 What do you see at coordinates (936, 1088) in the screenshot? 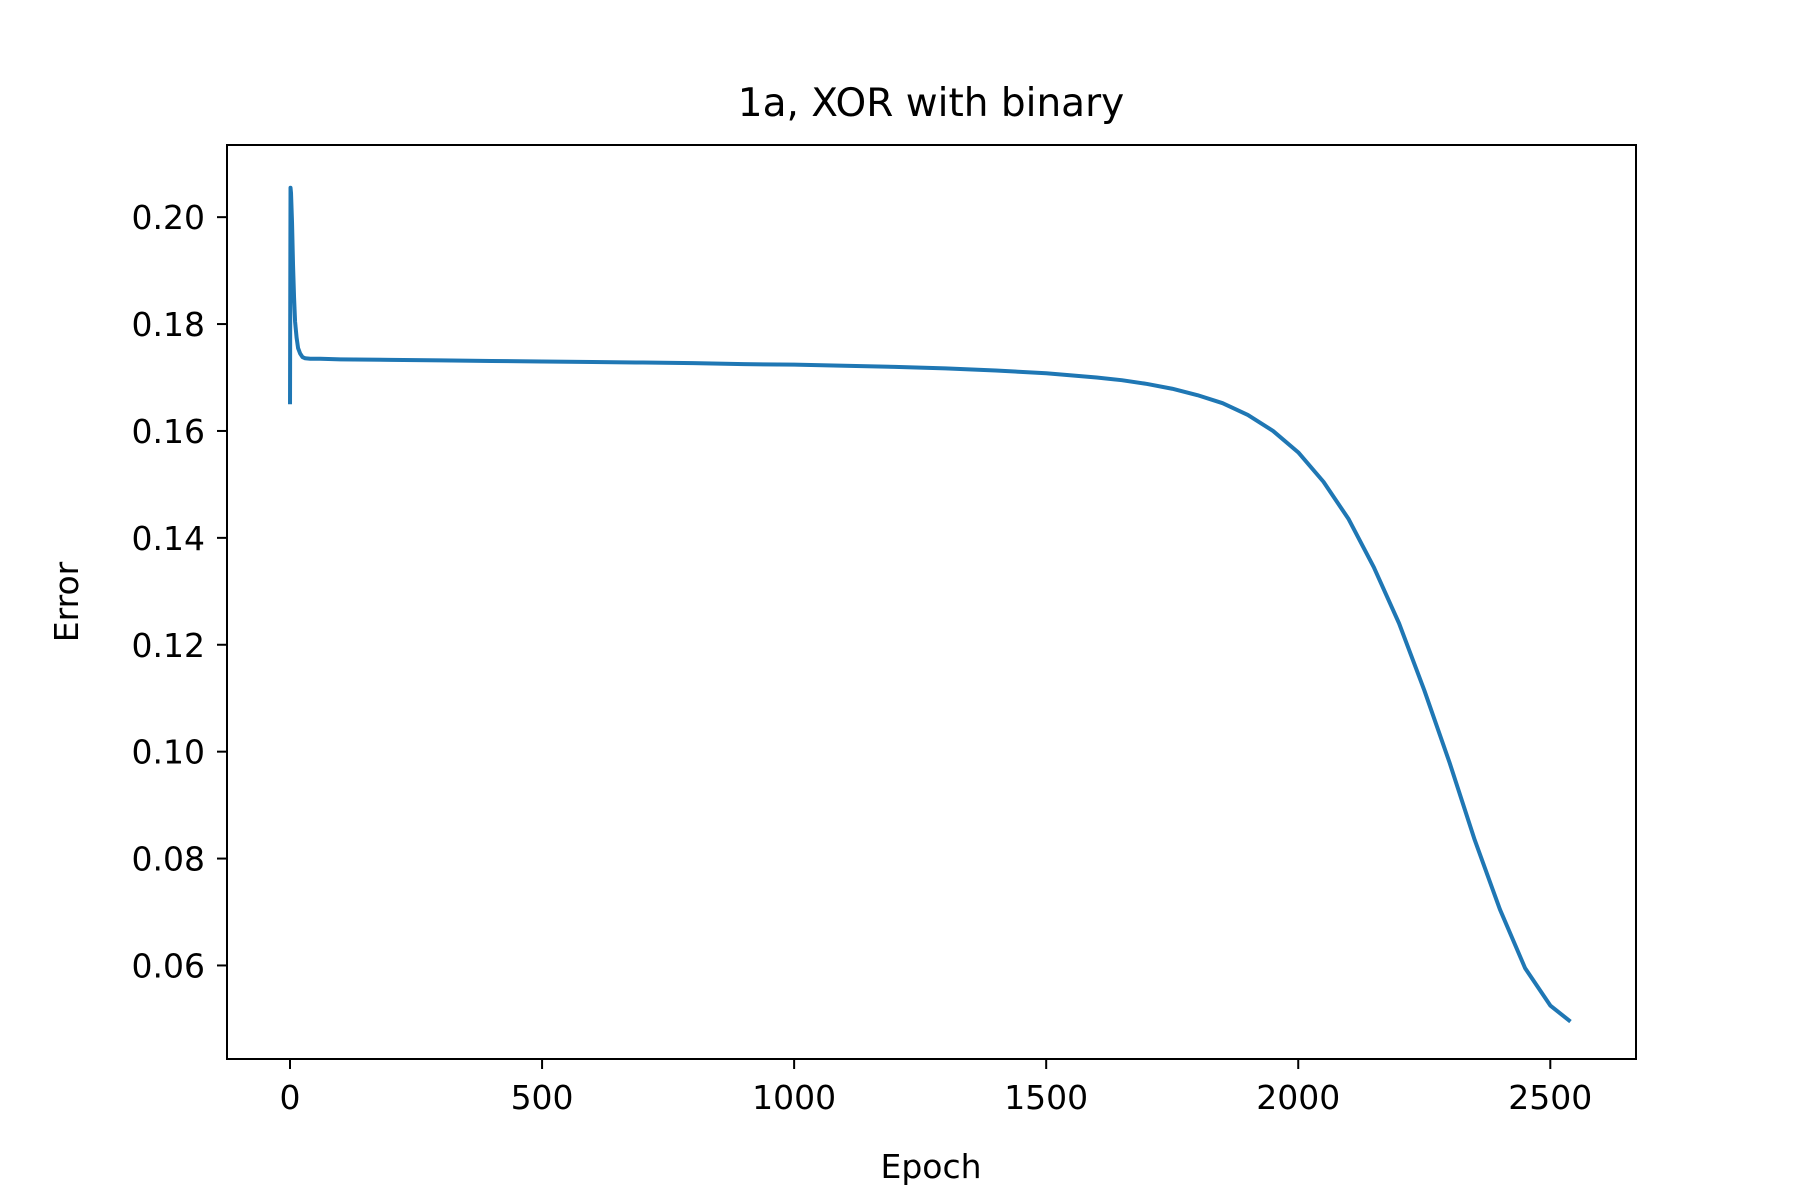
I see `x-axis-ticks: 0 500 1000 1500 2000 2500` at bounding box center [936, 1088].